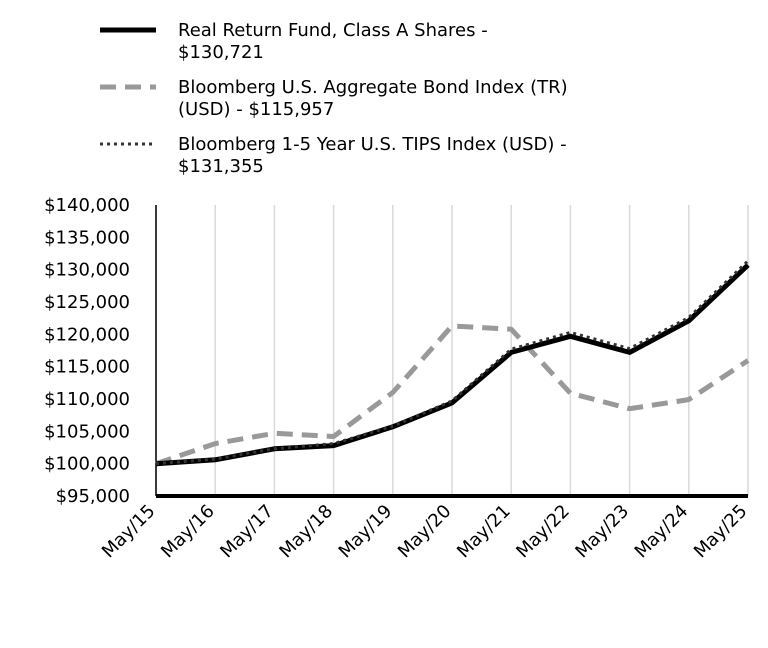 The width and height of the screenshot is (768, 648). I want to click on x-tick-label: May/20, so click(425, 532).